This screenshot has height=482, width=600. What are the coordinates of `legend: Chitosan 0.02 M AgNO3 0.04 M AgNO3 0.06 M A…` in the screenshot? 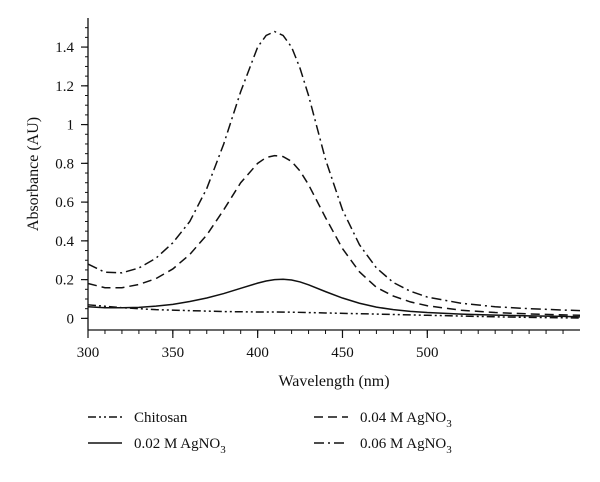 It's located at (270, 433).